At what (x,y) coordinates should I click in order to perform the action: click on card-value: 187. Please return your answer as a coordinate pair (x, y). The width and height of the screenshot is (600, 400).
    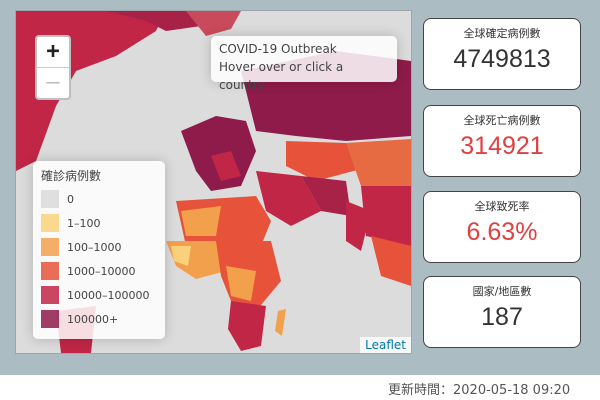
    Looking at the image, I should click on (502, 317).